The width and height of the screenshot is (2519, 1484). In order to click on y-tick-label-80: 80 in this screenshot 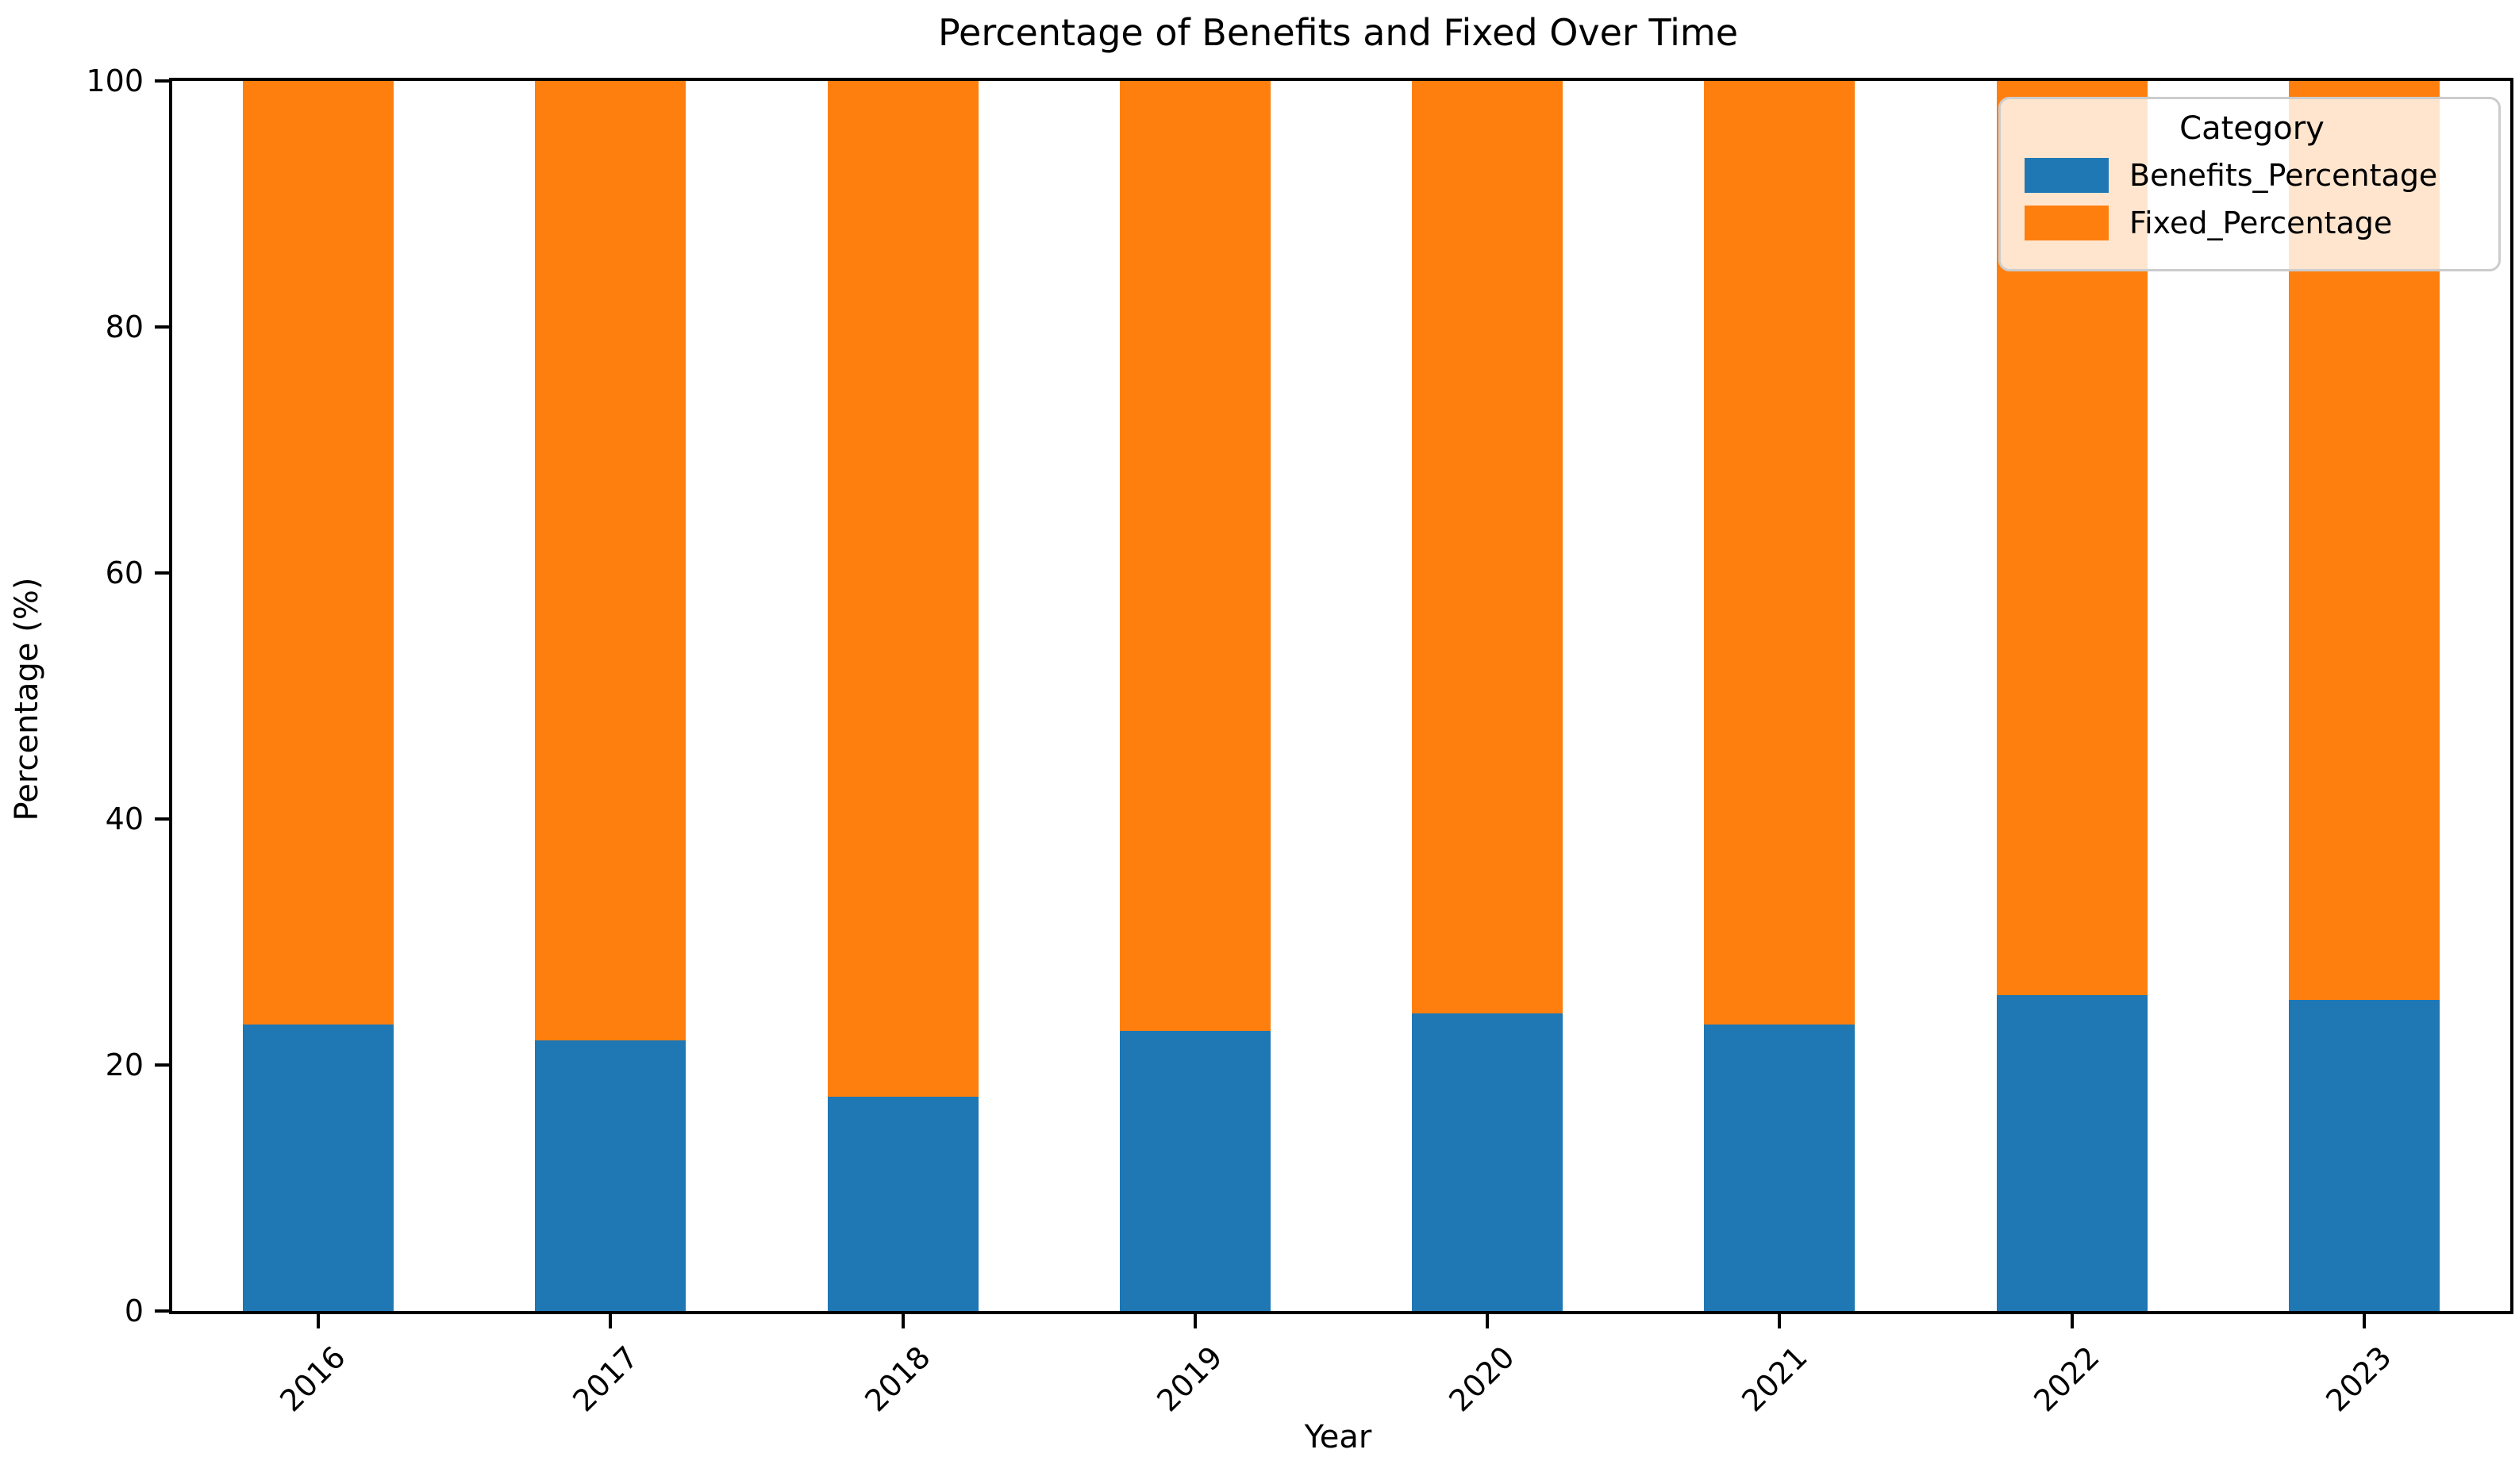, I will do `click(124, 326)`.